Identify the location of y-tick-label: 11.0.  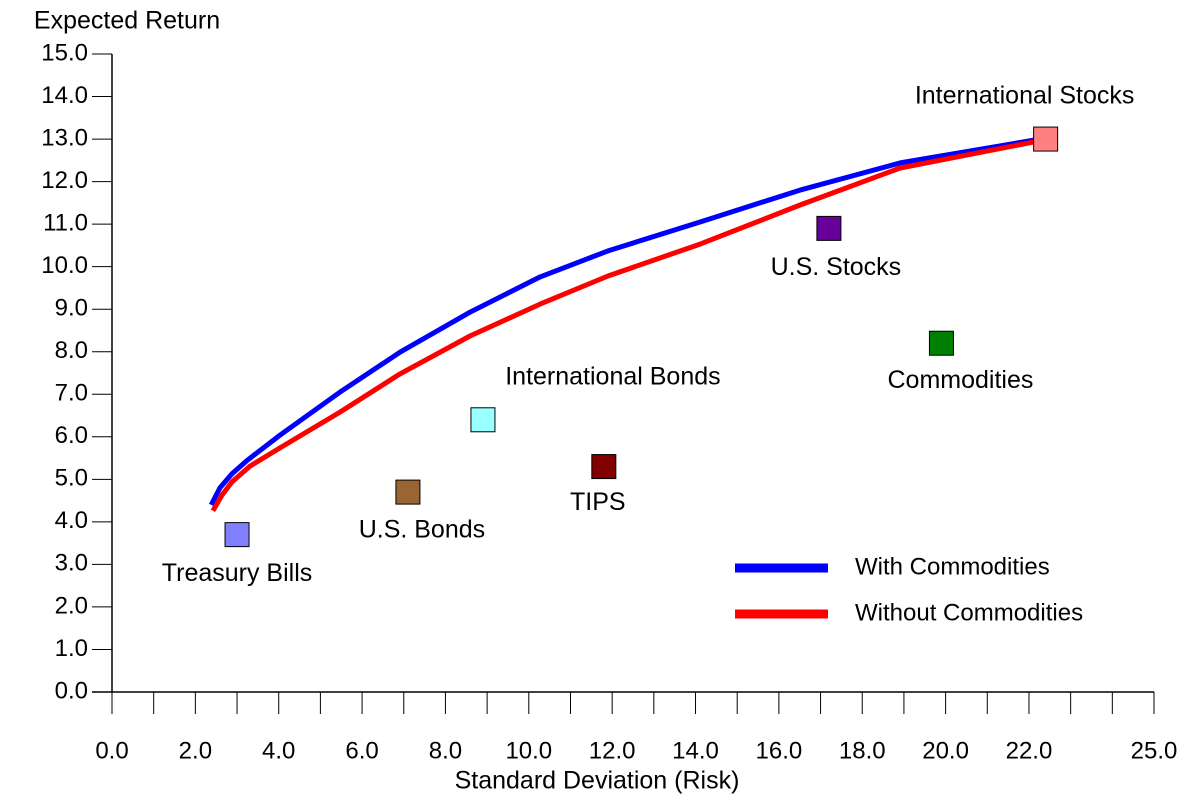
(65, 222).